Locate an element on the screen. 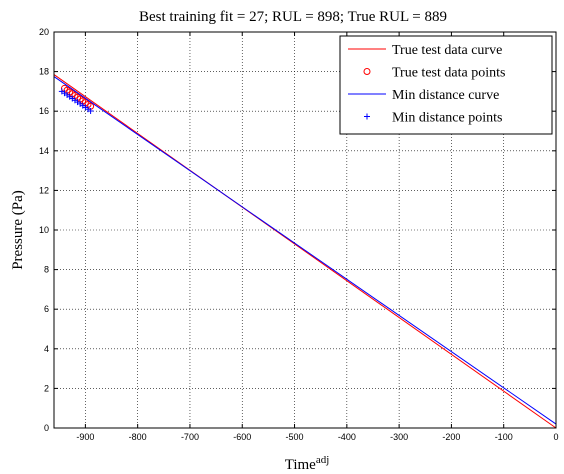 This screenshot has width=564, height=474. legend-label: True test data curve is located at coordinates (447, 50).